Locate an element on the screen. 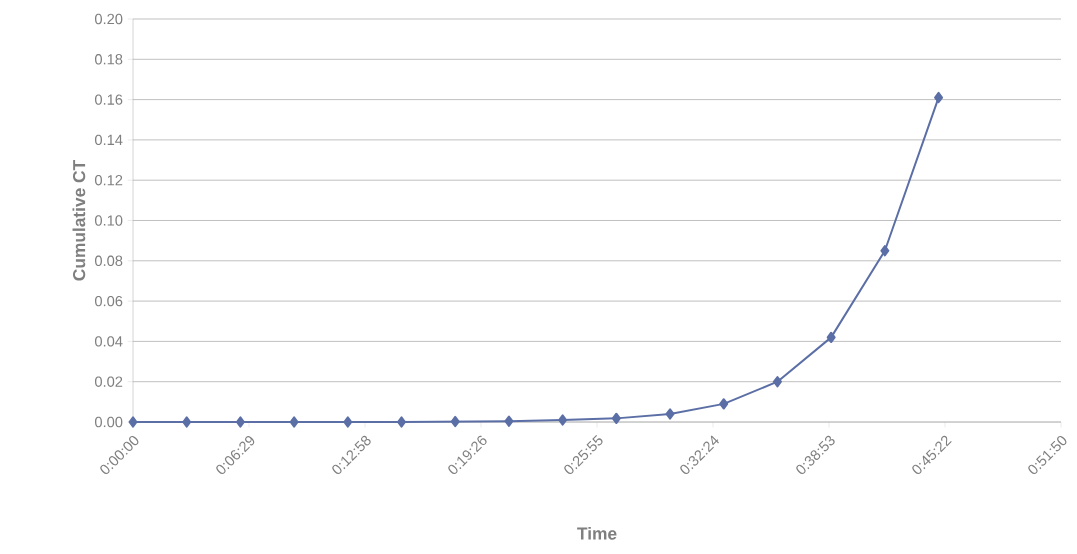 Image resolution: width=1077 pixels, height=554 pixels. y-tick-label: 0.16 is located at coordinates (108, 99).